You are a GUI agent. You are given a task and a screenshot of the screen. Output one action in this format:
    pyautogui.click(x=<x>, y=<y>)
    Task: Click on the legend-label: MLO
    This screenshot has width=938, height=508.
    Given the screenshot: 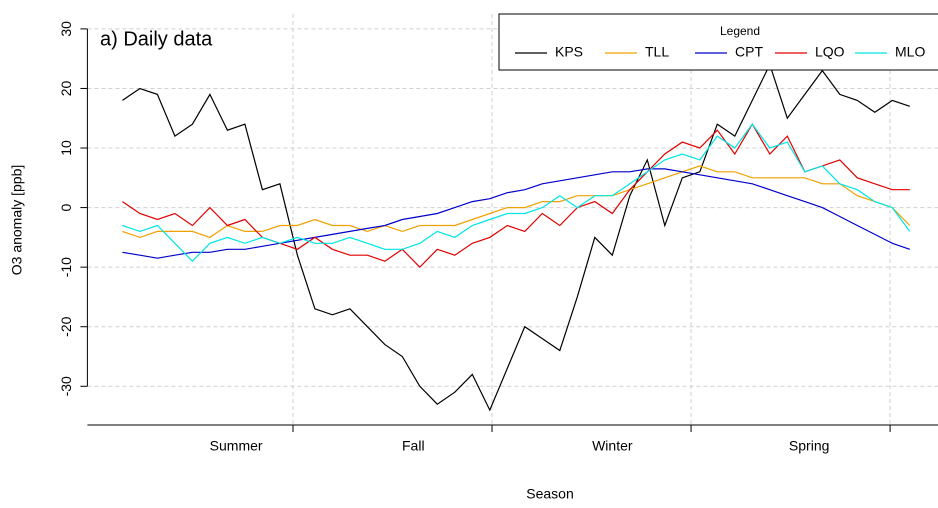 What is the action you would take?
    pyautogui.click(x=910, y=52)
    